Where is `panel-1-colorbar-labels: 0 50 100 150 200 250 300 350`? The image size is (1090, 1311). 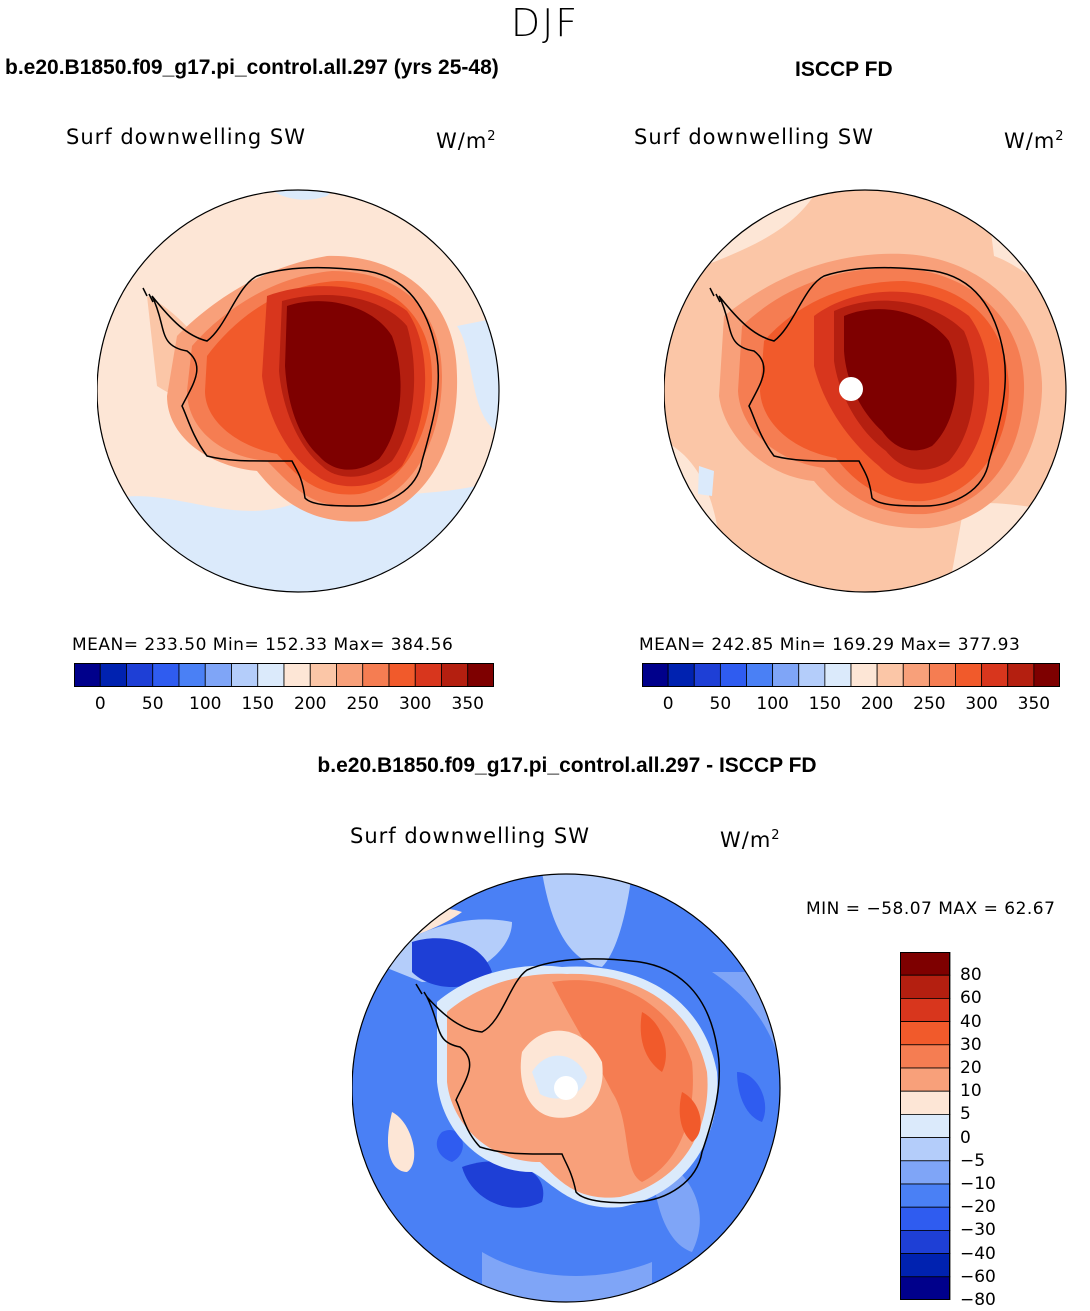 panel-1-colorbar-labels: 0 50 100 150 200 250 300 350 is located at coordinates (284, 704).